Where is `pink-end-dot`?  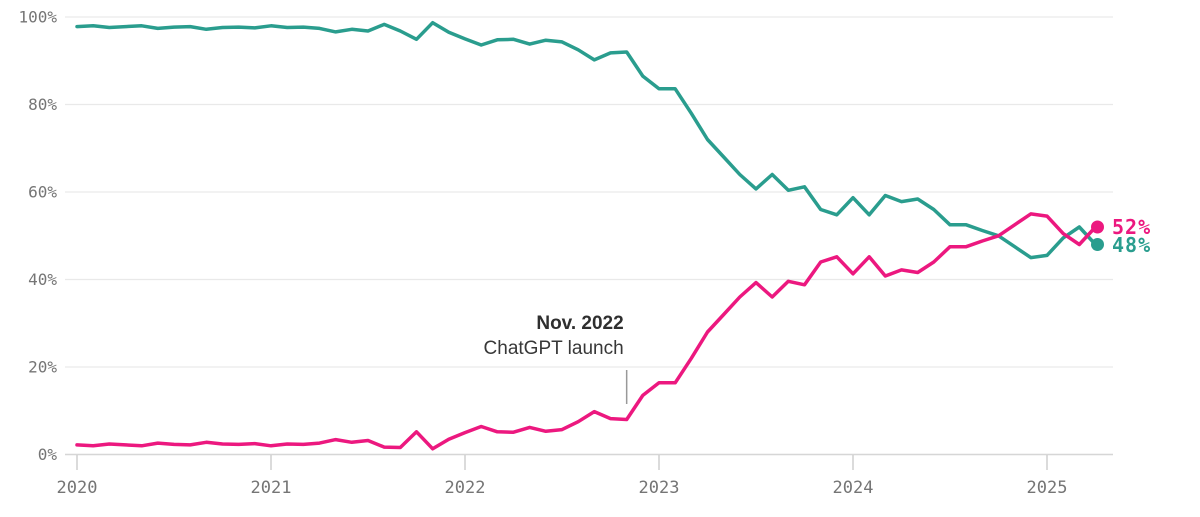
pink-end-dot is located at coordinates (1097, 227).